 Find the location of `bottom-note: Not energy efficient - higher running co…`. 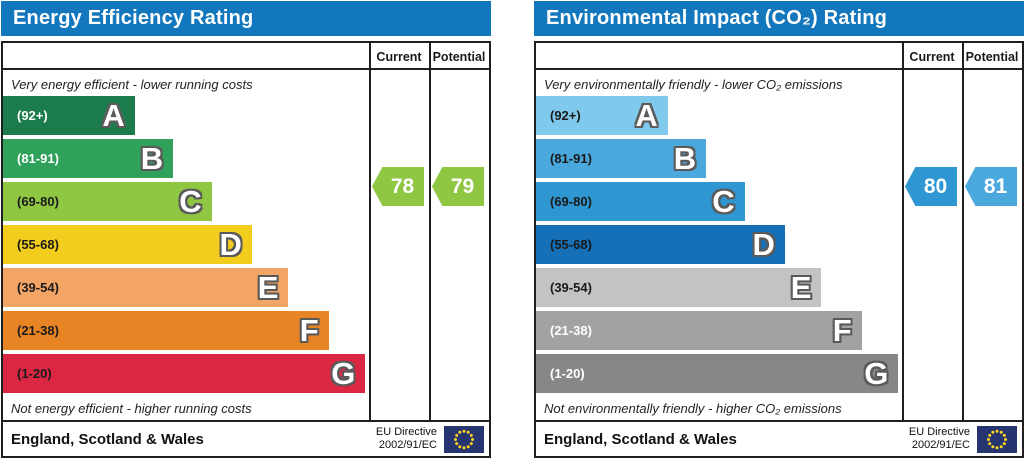

bottom-note: Not energy efficient - higher running co… is located at coordinates (131, 408).